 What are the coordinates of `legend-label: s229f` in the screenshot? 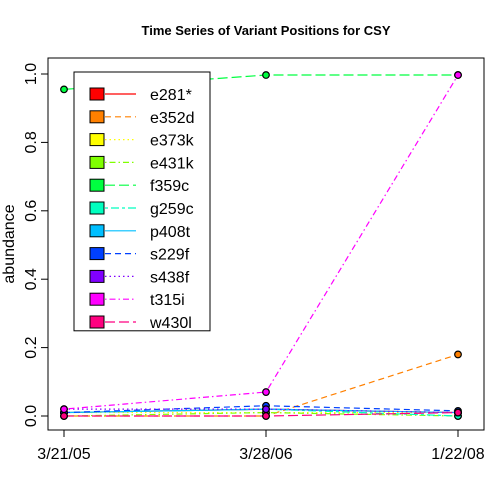 It's located at (170, 255).